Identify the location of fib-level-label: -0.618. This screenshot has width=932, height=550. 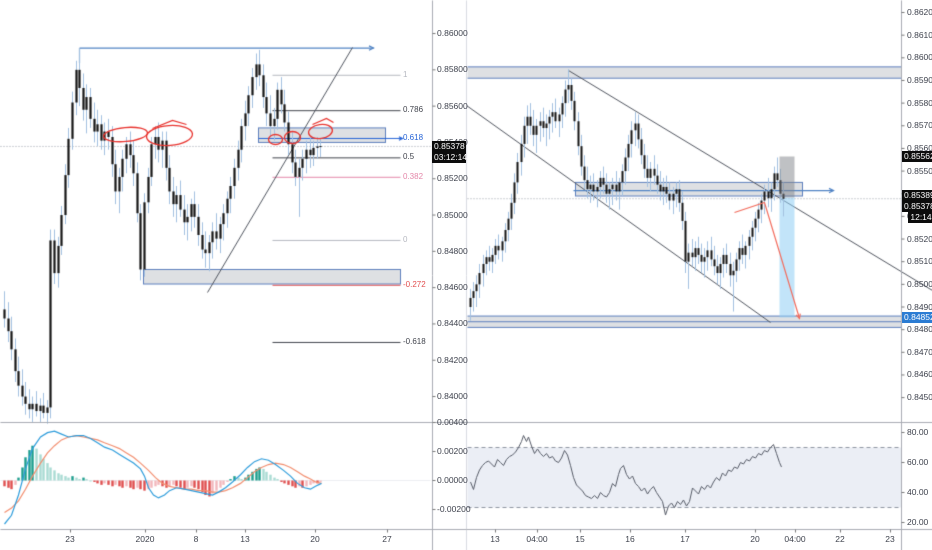
(414, 341).